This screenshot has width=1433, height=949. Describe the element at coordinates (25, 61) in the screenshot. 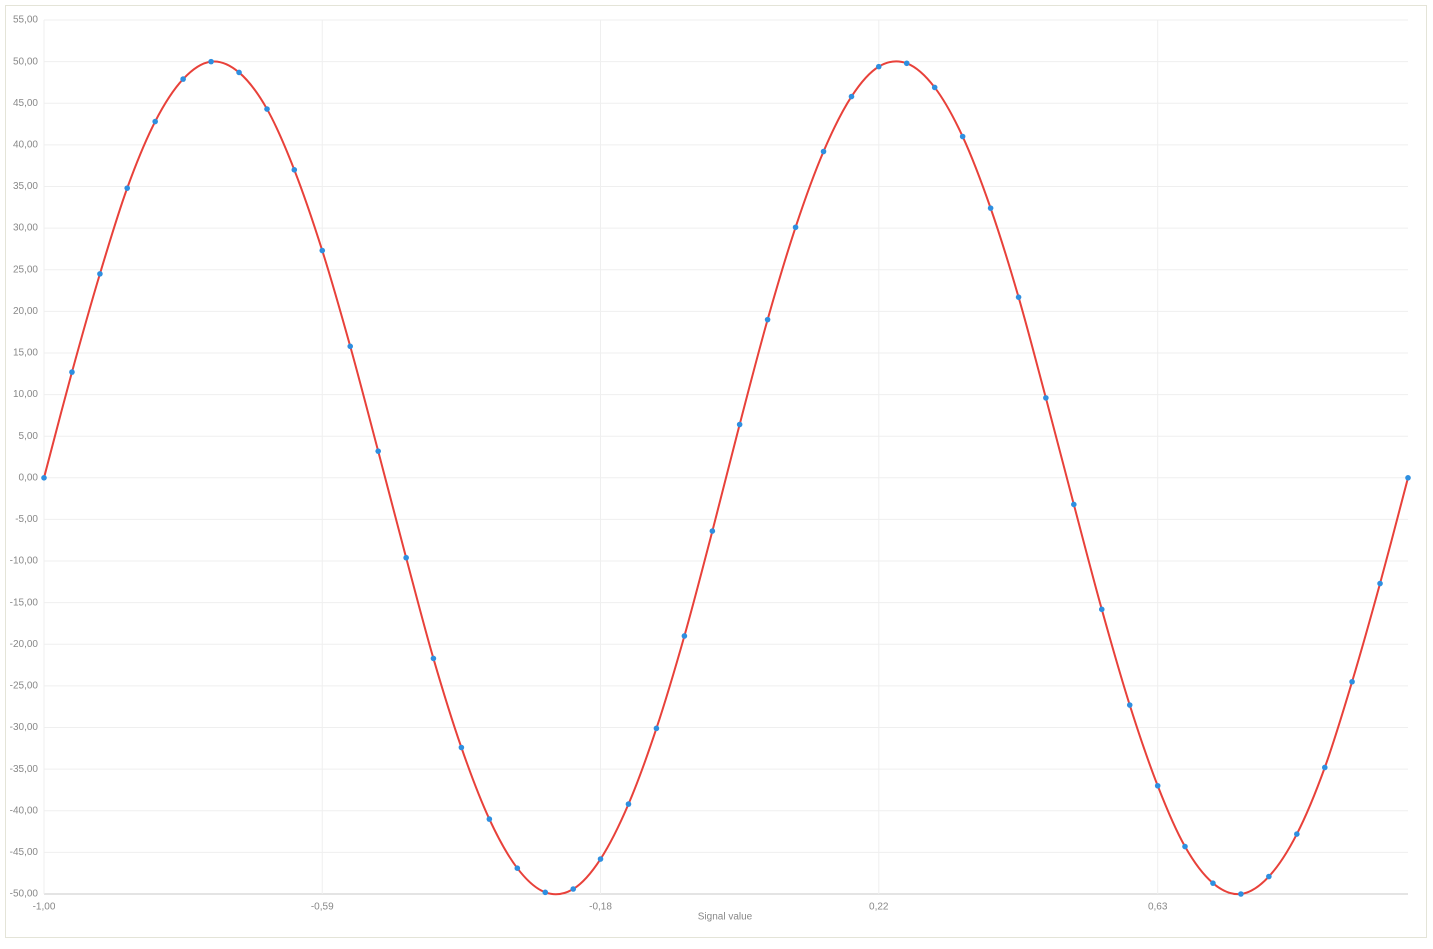

I see `y-tick-label: 50,00` at that location.